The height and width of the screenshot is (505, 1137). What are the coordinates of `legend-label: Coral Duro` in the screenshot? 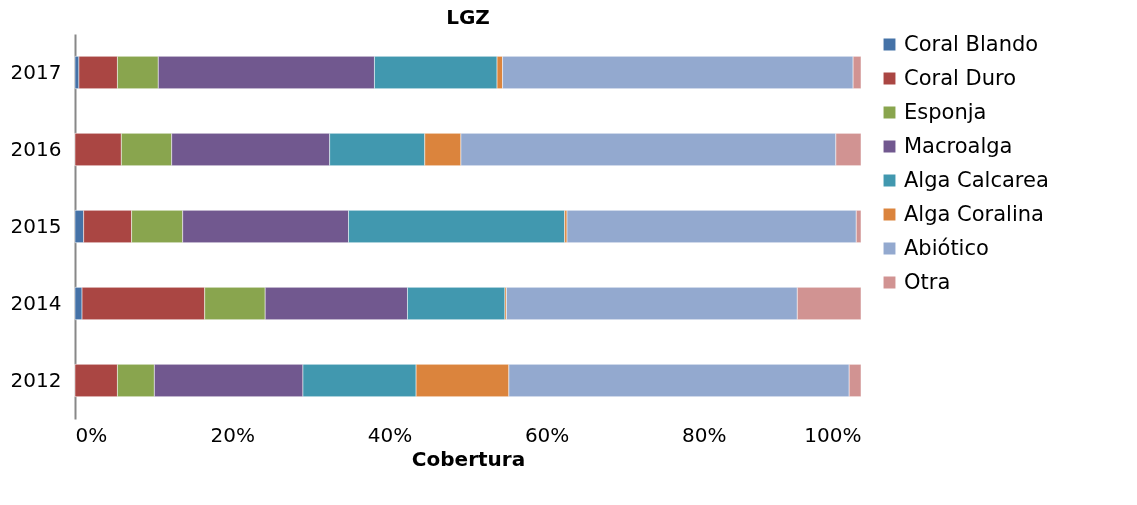 It's located at (960, 77).